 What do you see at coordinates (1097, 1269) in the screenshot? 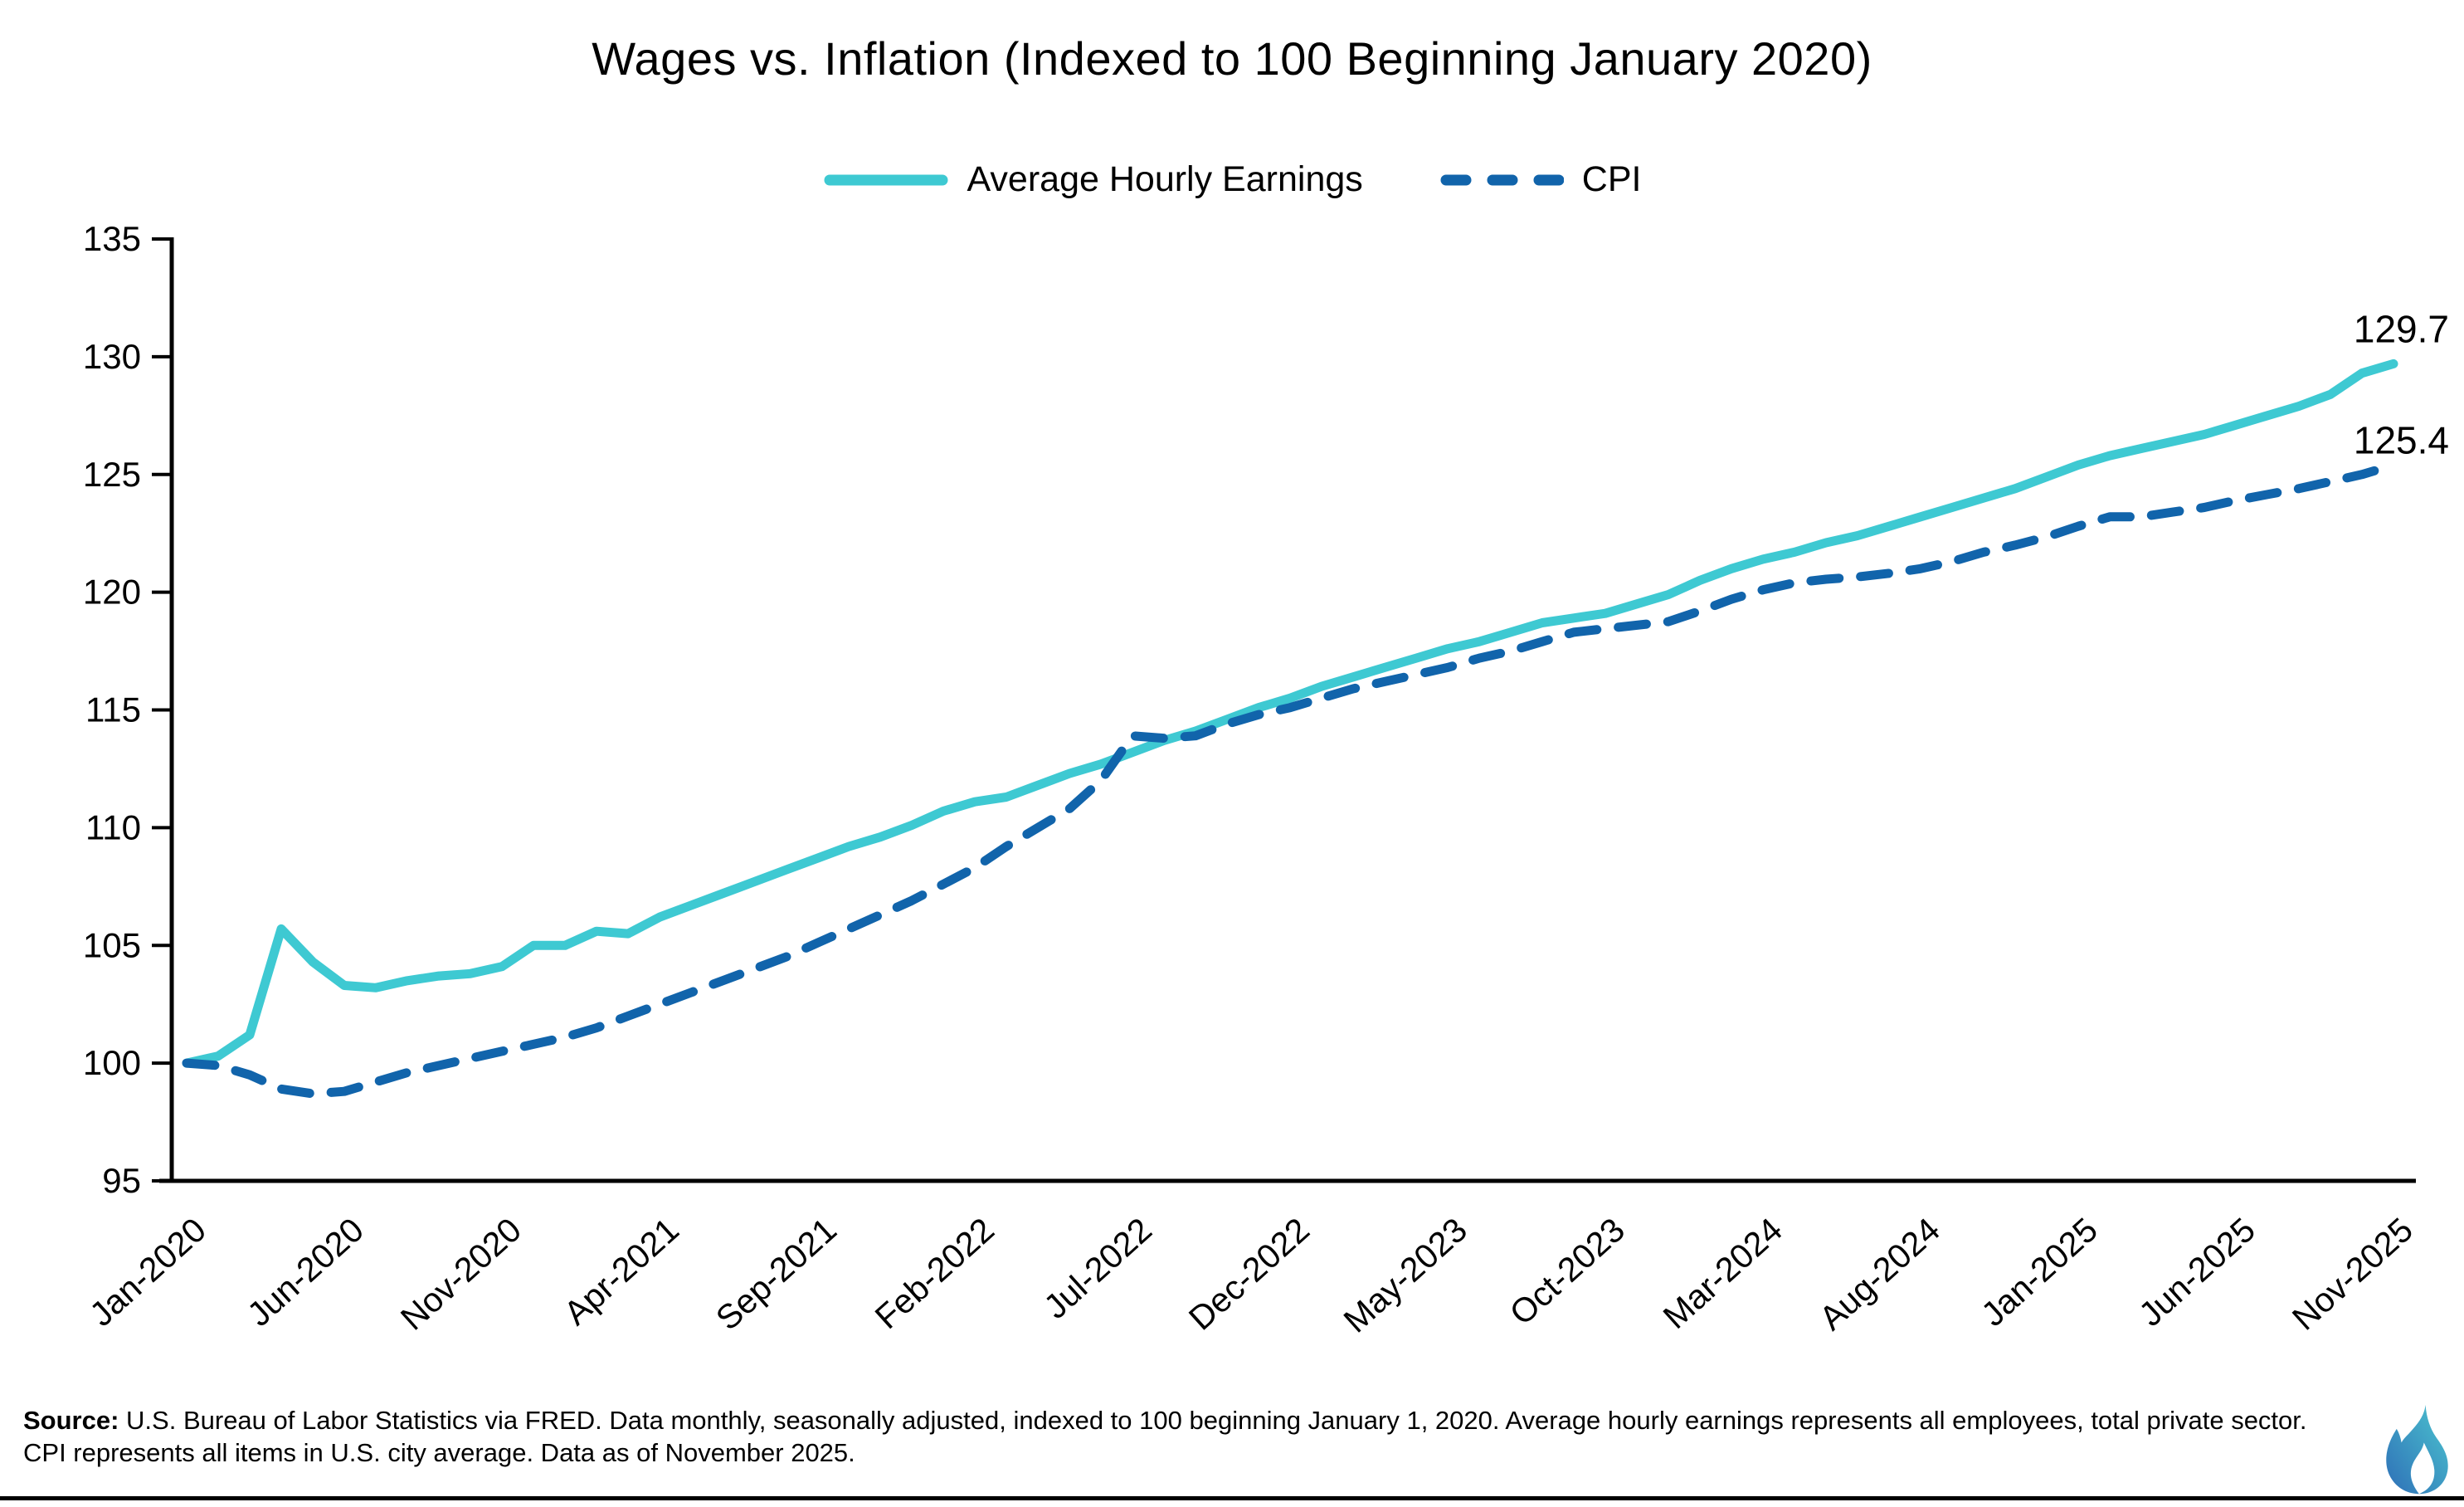
I see `x-tick-label: Jul-2022` at bounding box center [1097, 1269].